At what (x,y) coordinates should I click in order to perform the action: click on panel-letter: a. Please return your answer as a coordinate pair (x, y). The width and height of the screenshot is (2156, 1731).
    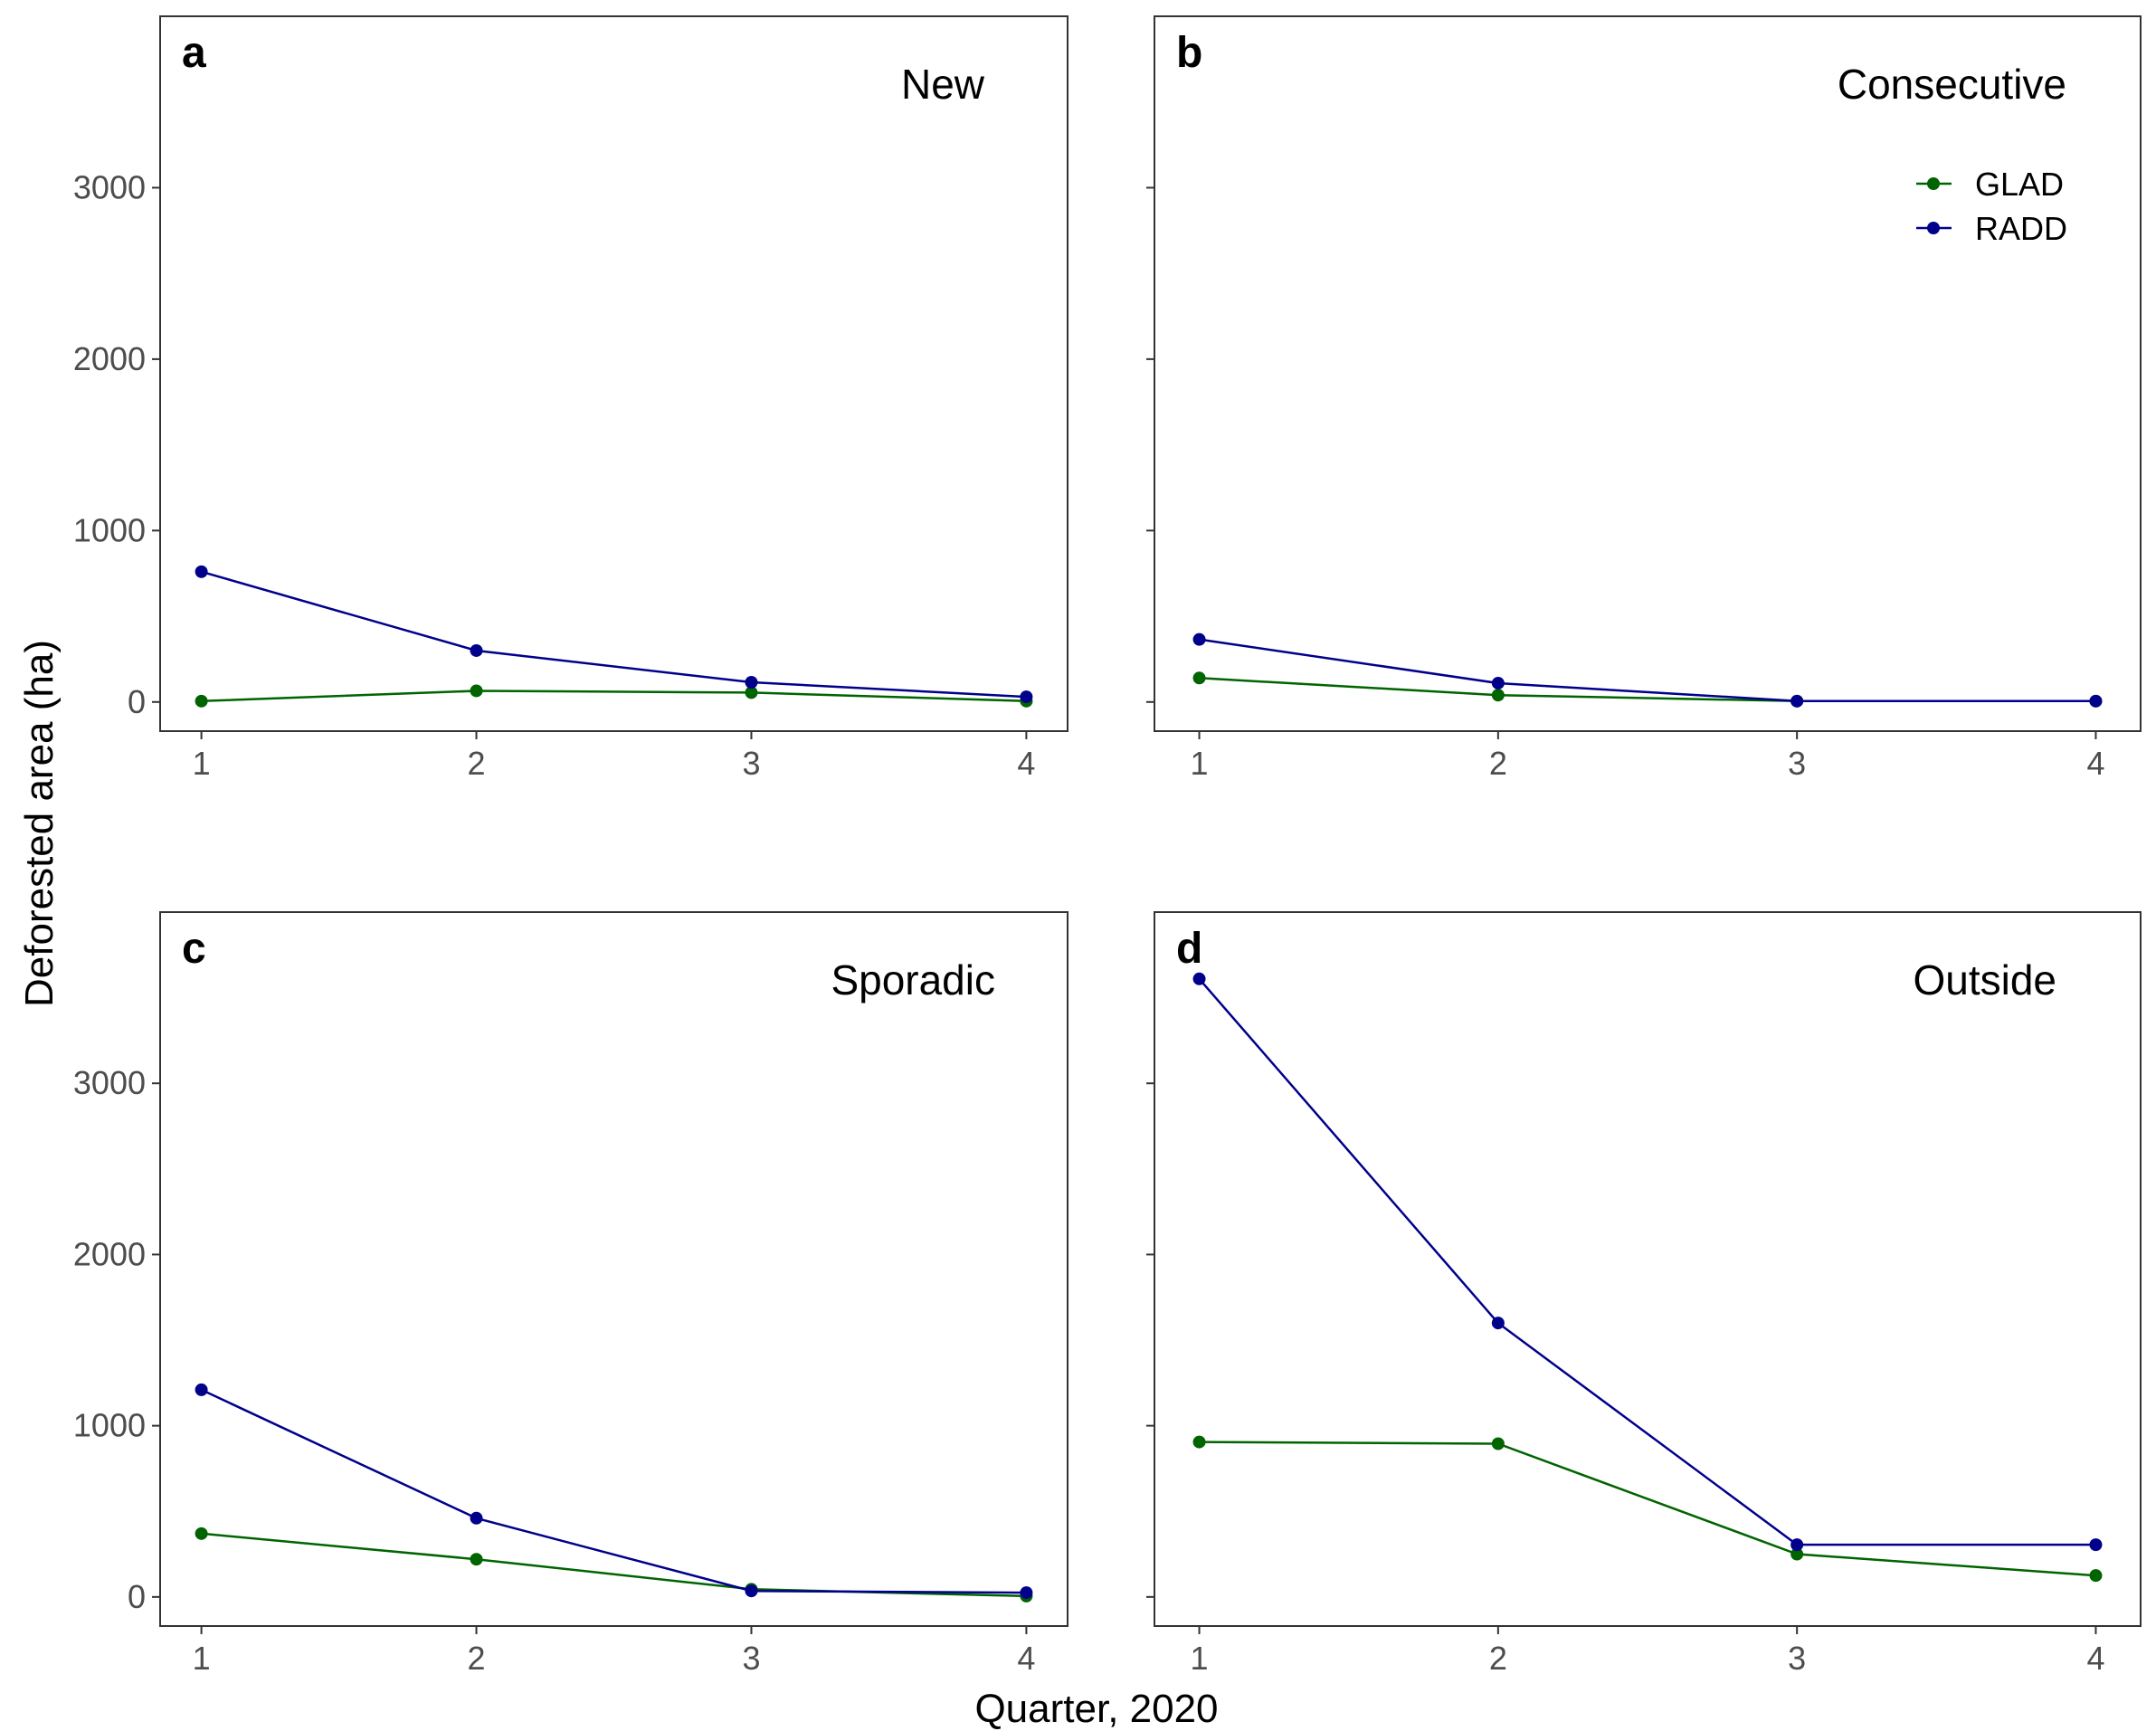
    Looking at the image, I should click on (194, 53).